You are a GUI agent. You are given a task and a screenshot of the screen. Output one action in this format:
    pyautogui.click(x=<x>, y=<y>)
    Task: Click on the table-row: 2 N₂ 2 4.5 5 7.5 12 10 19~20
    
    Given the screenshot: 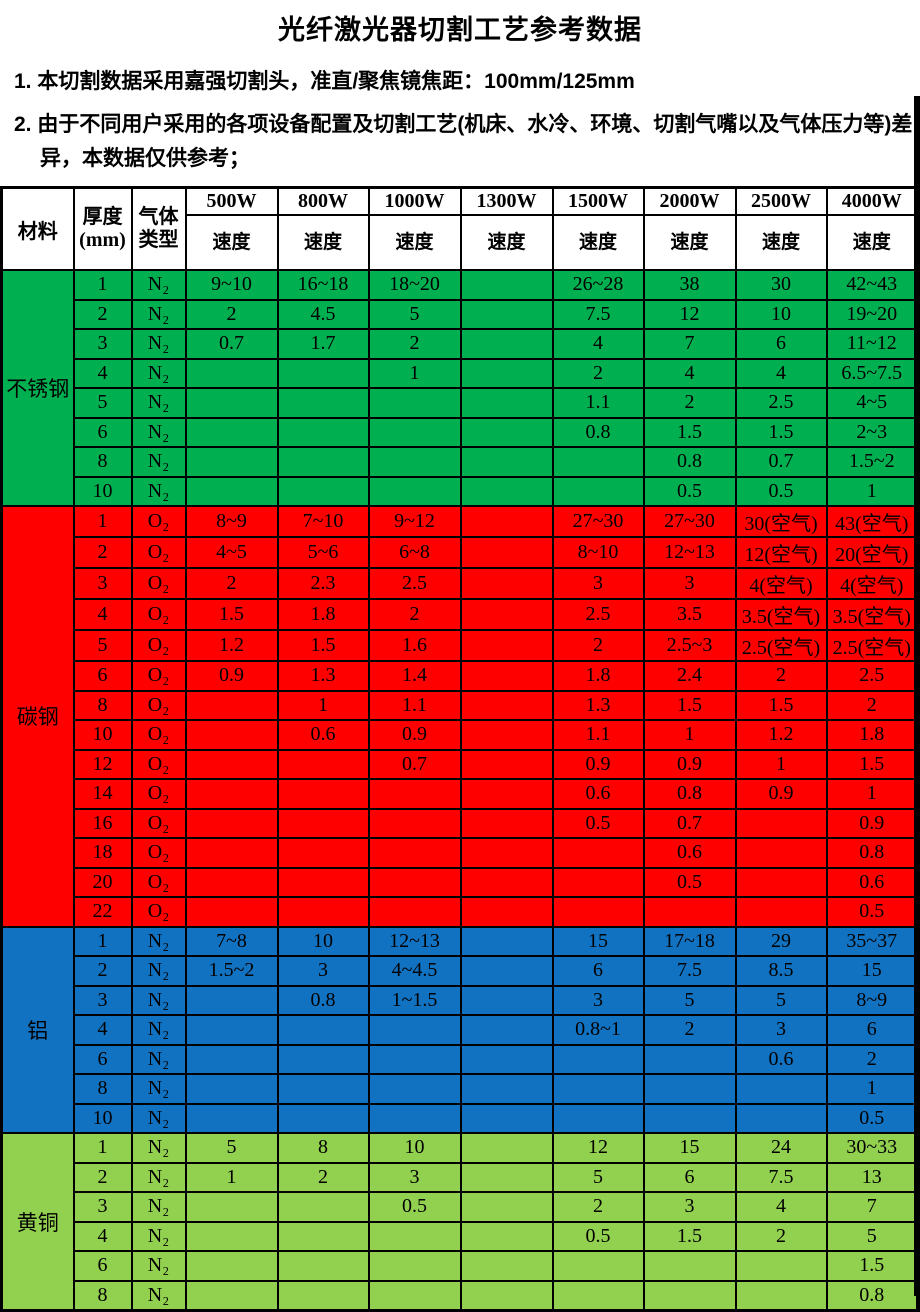 What is the action you would take?
    pyautogui.click(x=460, y=314)
    